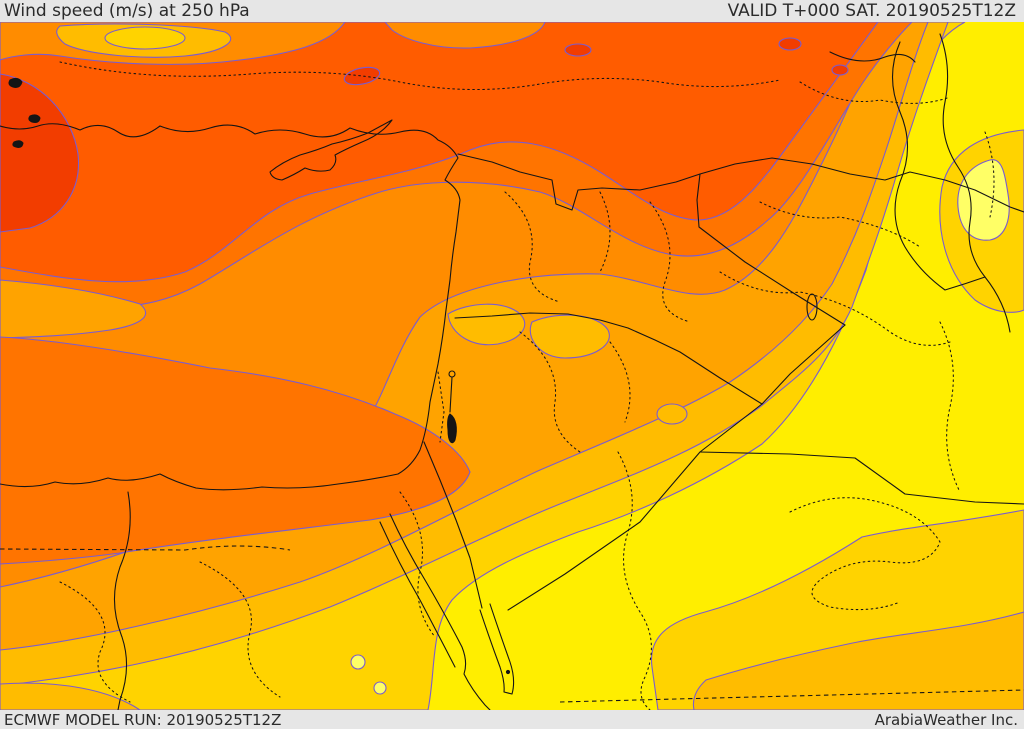 The height and width of the screenshot is (729, 1024). Describe the element at coordinates (127, 11) in the screenshot. I see `page-title: Wind speed (m/s) at 250 hPa` at that location.